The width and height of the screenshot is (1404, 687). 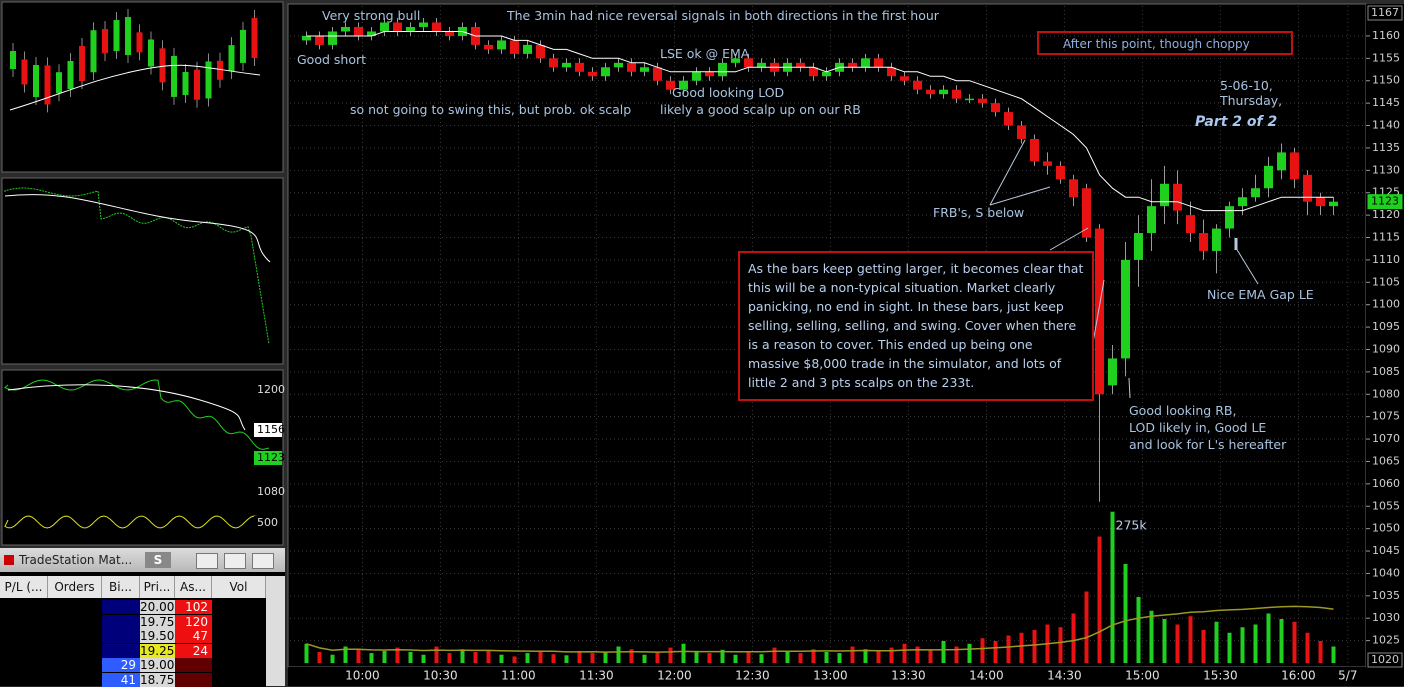 I want to click on x-tick-label: 11:00, so click(x=518, y=676).